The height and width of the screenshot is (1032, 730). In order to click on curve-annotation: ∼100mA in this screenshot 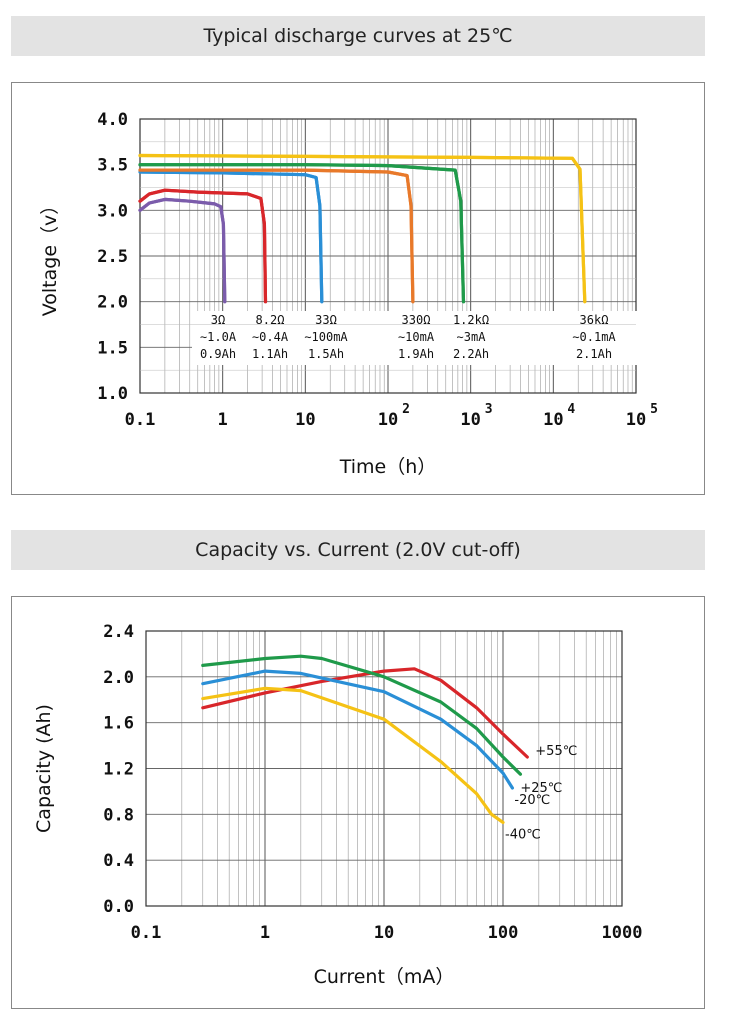, I will do `click(326, 337)`.